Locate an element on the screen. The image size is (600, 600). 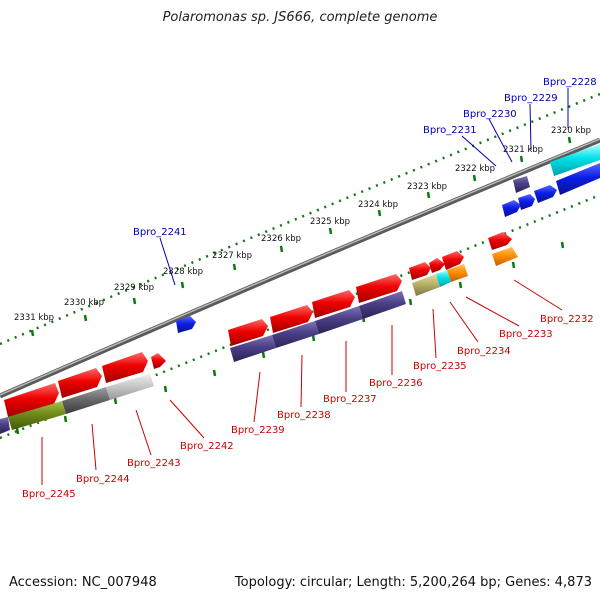
scale-label: 2326 kbp is located at coordinates (281, 239).